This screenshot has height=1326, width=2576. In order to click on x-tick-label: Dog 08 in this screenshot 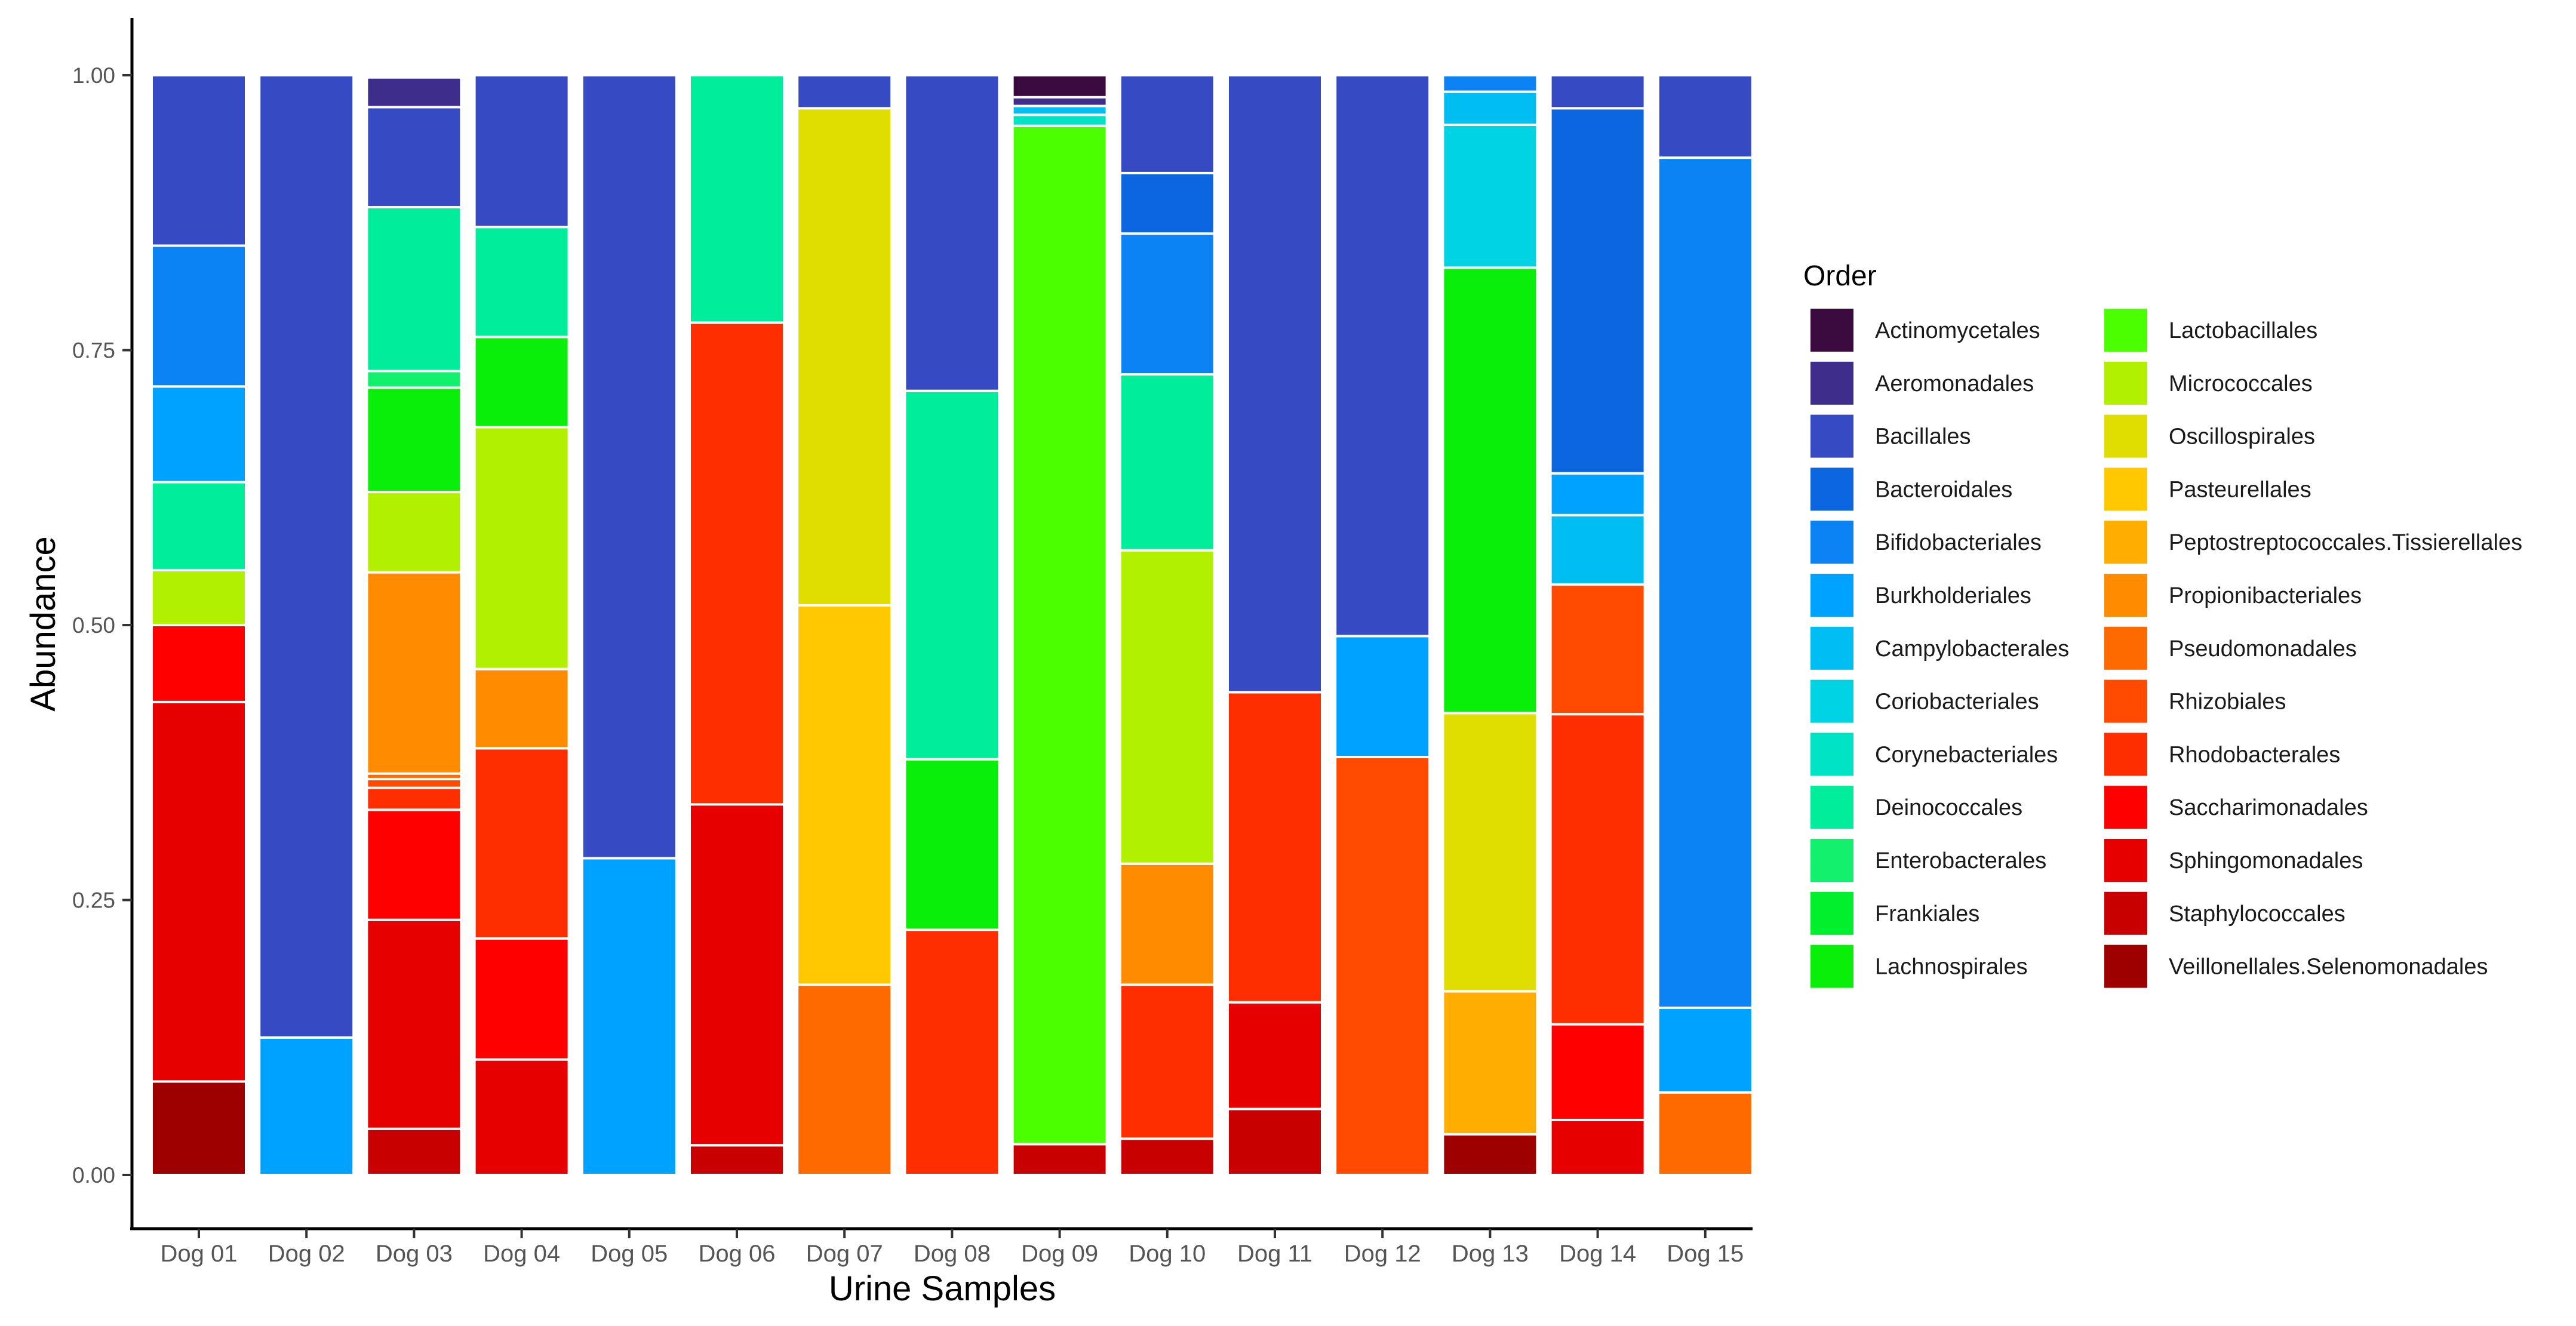, I will do `click(952, 1254)`.